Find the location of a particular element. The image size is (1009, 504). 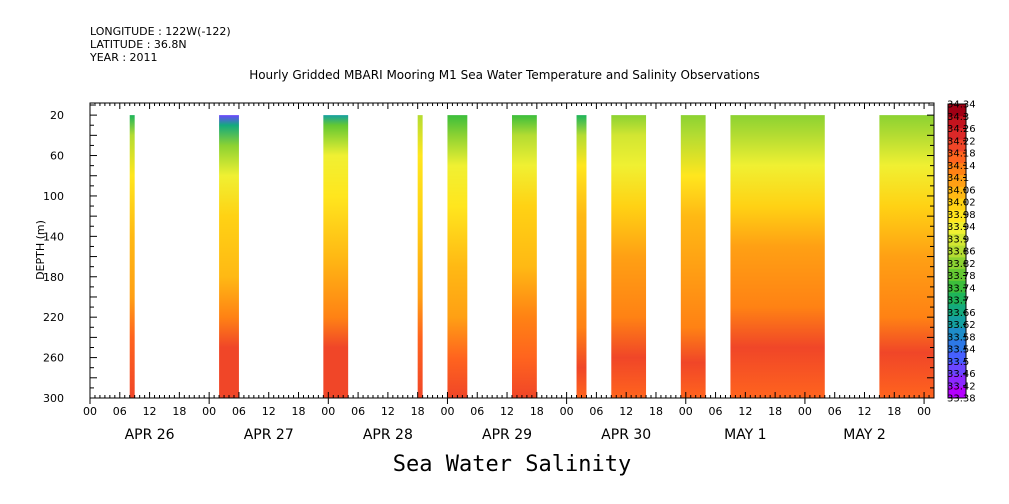

colorbar-label: 33.9 is located at coordinates (958, 239).